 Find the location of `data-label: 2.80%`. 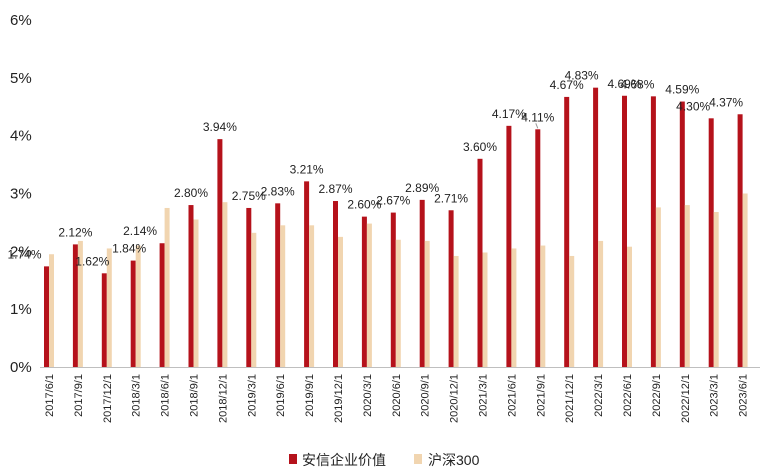

data-label: 2.80% is located at coordinates (191, 193).